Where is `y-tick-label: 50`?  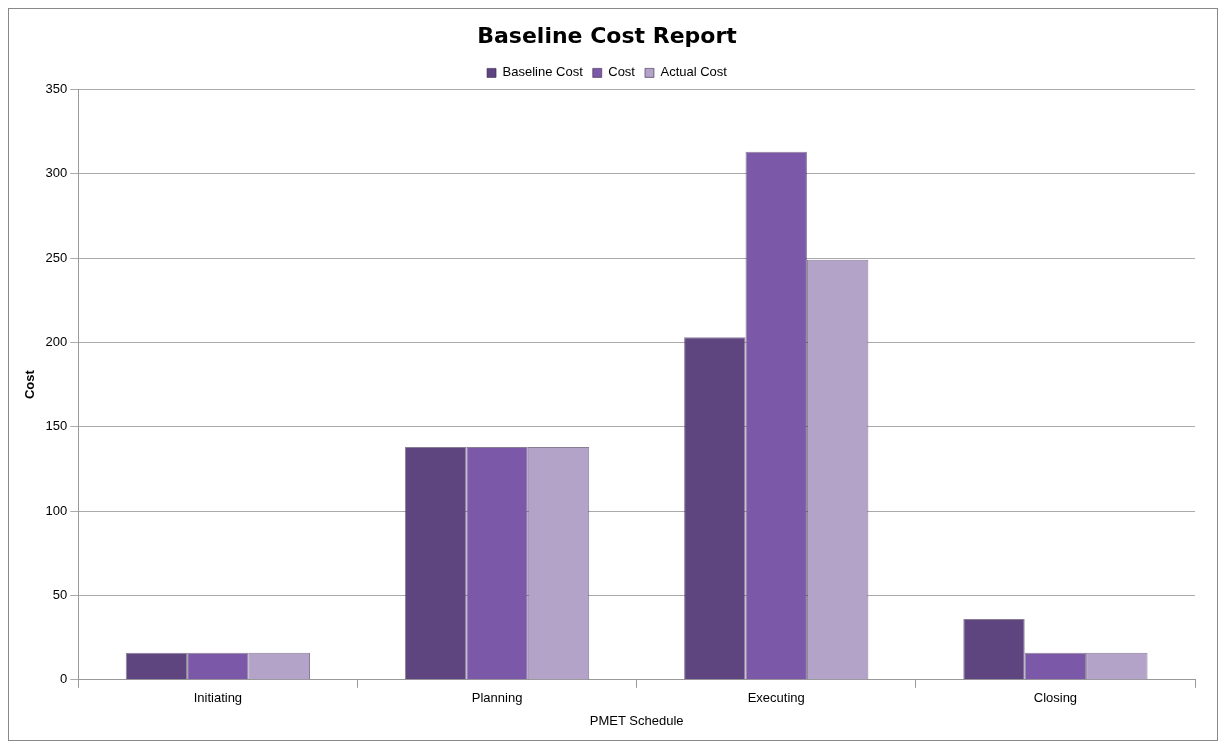 y-tick-label: 50 is located at coordinates (60, 595).